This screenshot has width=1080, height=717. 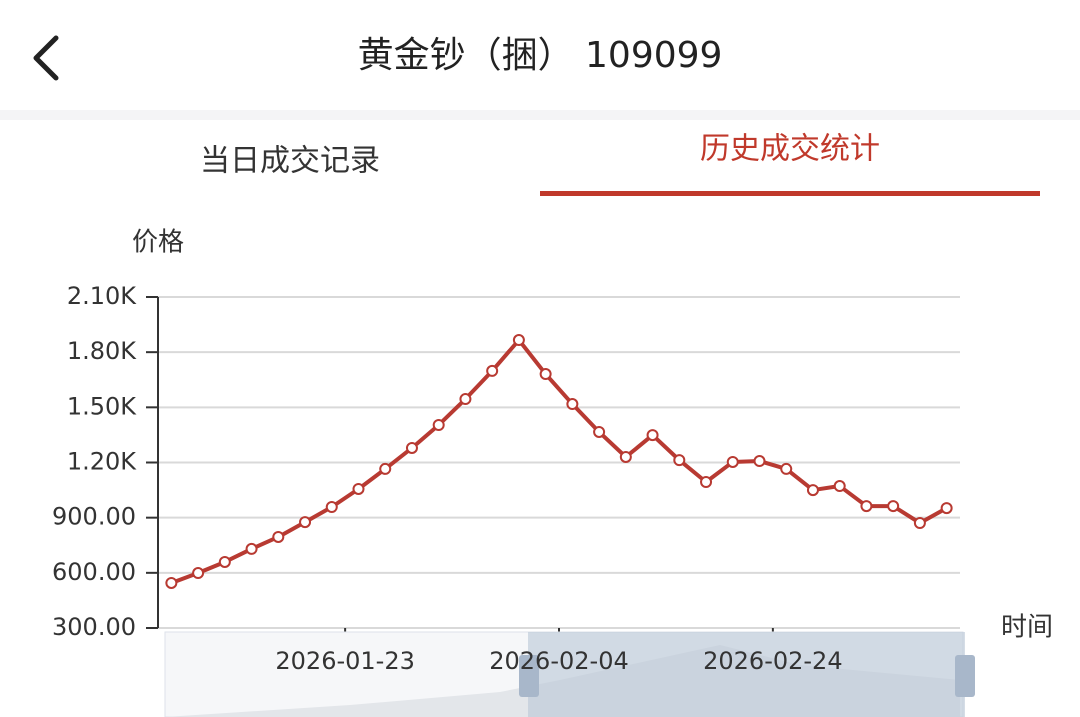 I want to click on data-zoom, so click(x=569, y=674).